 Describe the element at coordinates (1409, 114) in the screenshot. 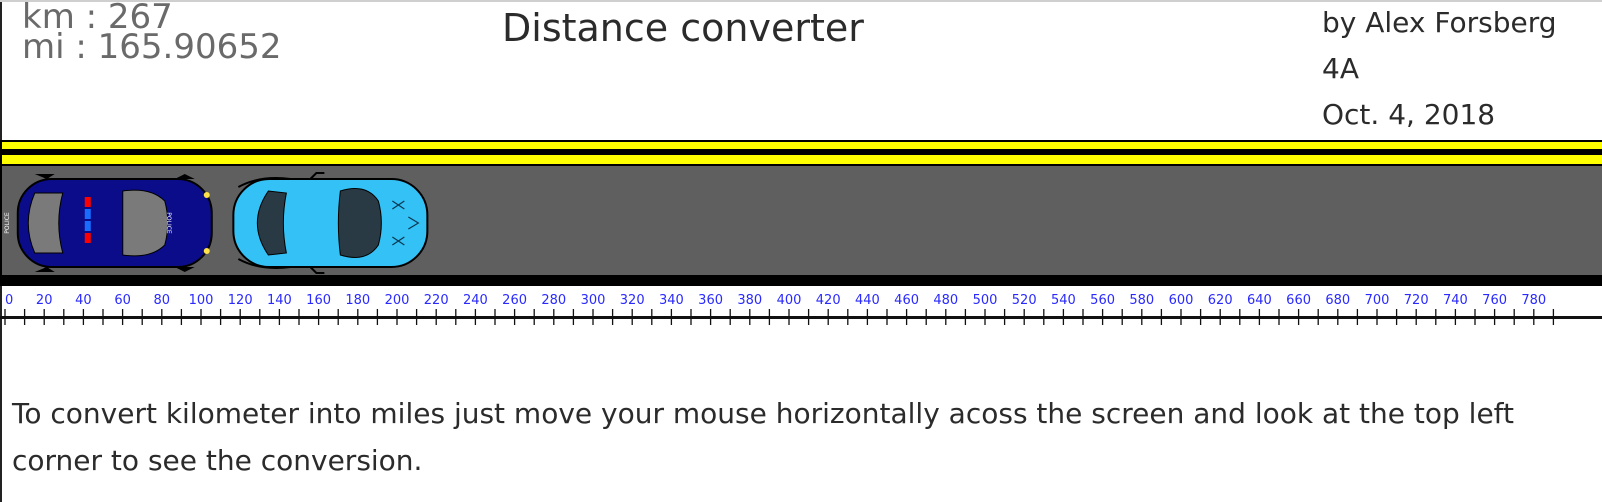

I see `date-label: Oct. 4, 2018` at that location.